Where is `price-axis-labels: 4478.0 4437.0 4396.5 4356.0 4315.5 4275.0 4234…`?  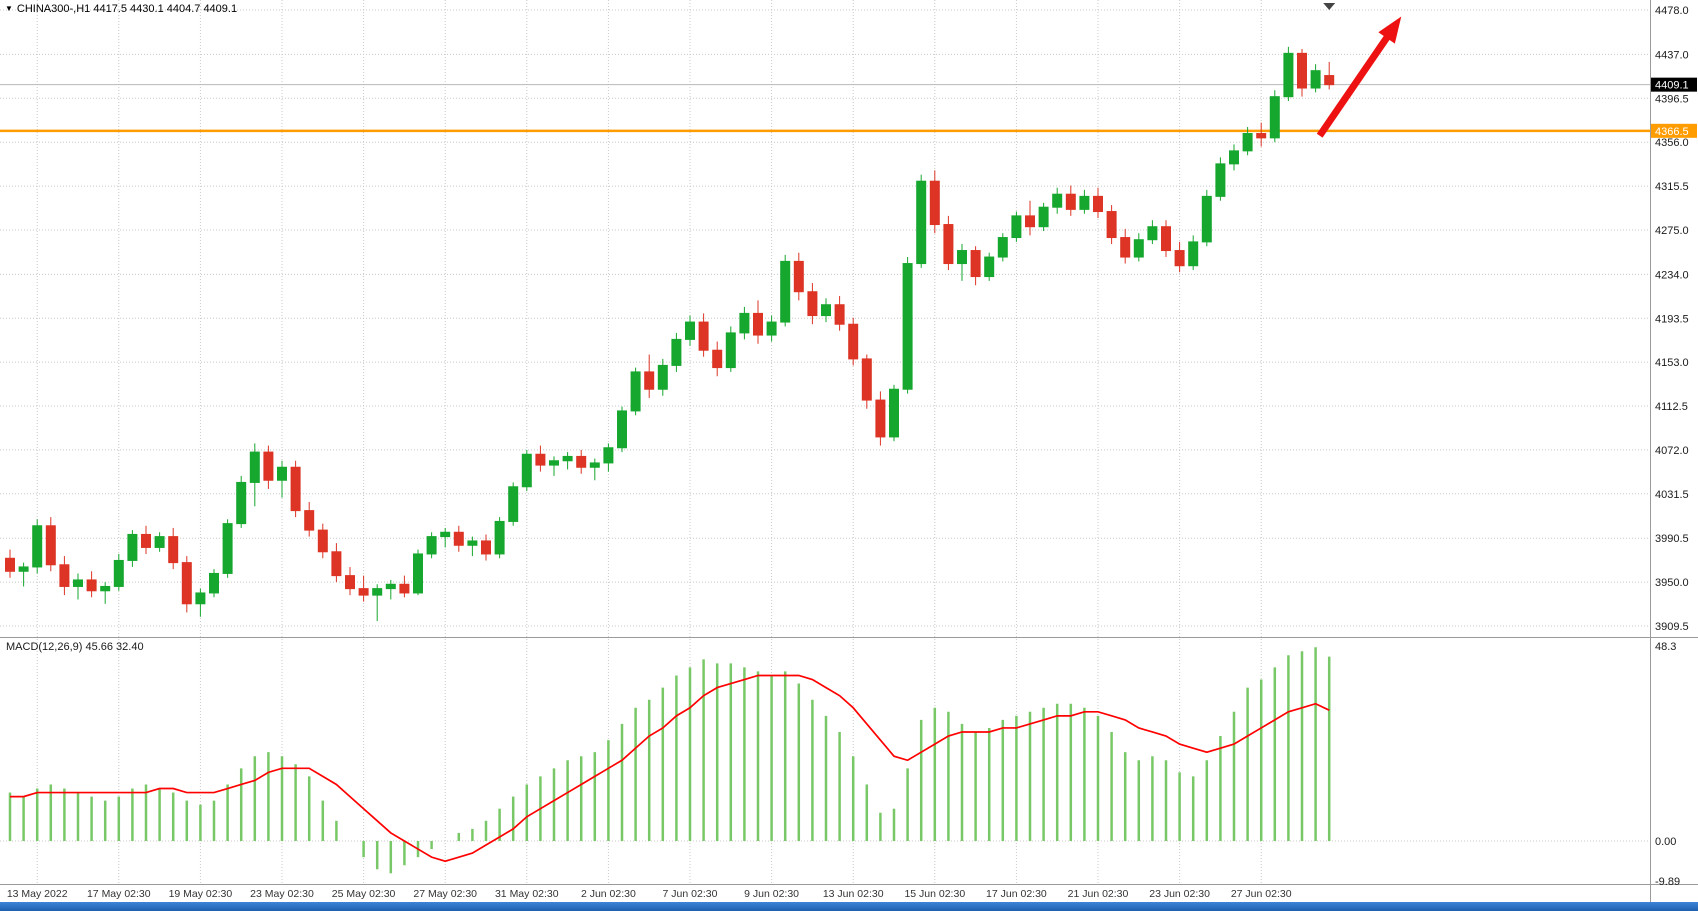 price-axis-labels: 4478.0 4437.0 4396.5 4356.0 4315.5 4275.0 4234… is located at coordinates (1674, 446).